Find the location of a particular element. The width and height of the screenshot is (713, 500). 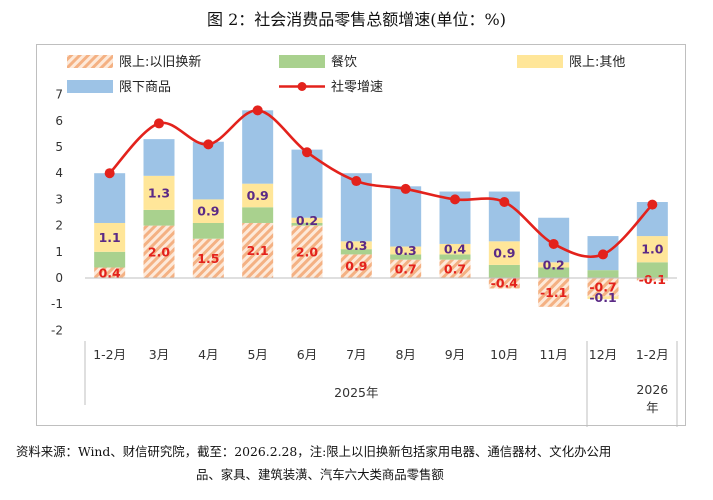

legend-swatch-限上-其他 is located at coordinates (540, 61).